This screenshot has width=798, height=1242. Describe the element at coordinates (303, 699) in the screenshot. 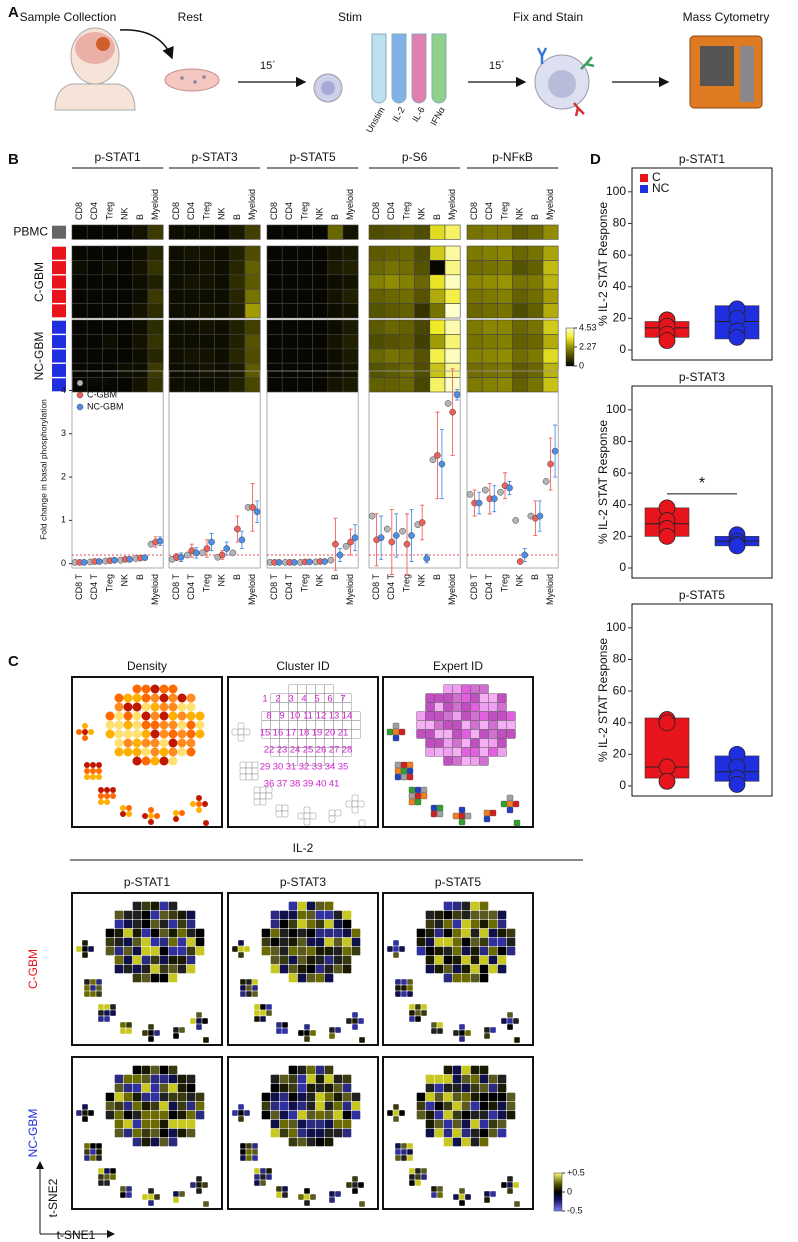

I see `cluster-label: 4` at that location.